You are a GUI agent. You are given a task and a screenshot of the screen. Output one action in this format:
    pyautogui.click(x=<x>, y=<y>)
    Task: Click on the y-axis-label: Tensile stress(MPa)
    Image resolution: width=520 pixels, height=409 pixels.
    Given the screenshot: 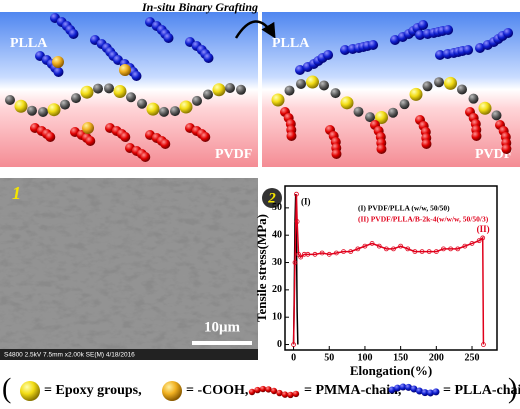 What is the action you would take?
    pyautogui.click(x=261, y=268)
    